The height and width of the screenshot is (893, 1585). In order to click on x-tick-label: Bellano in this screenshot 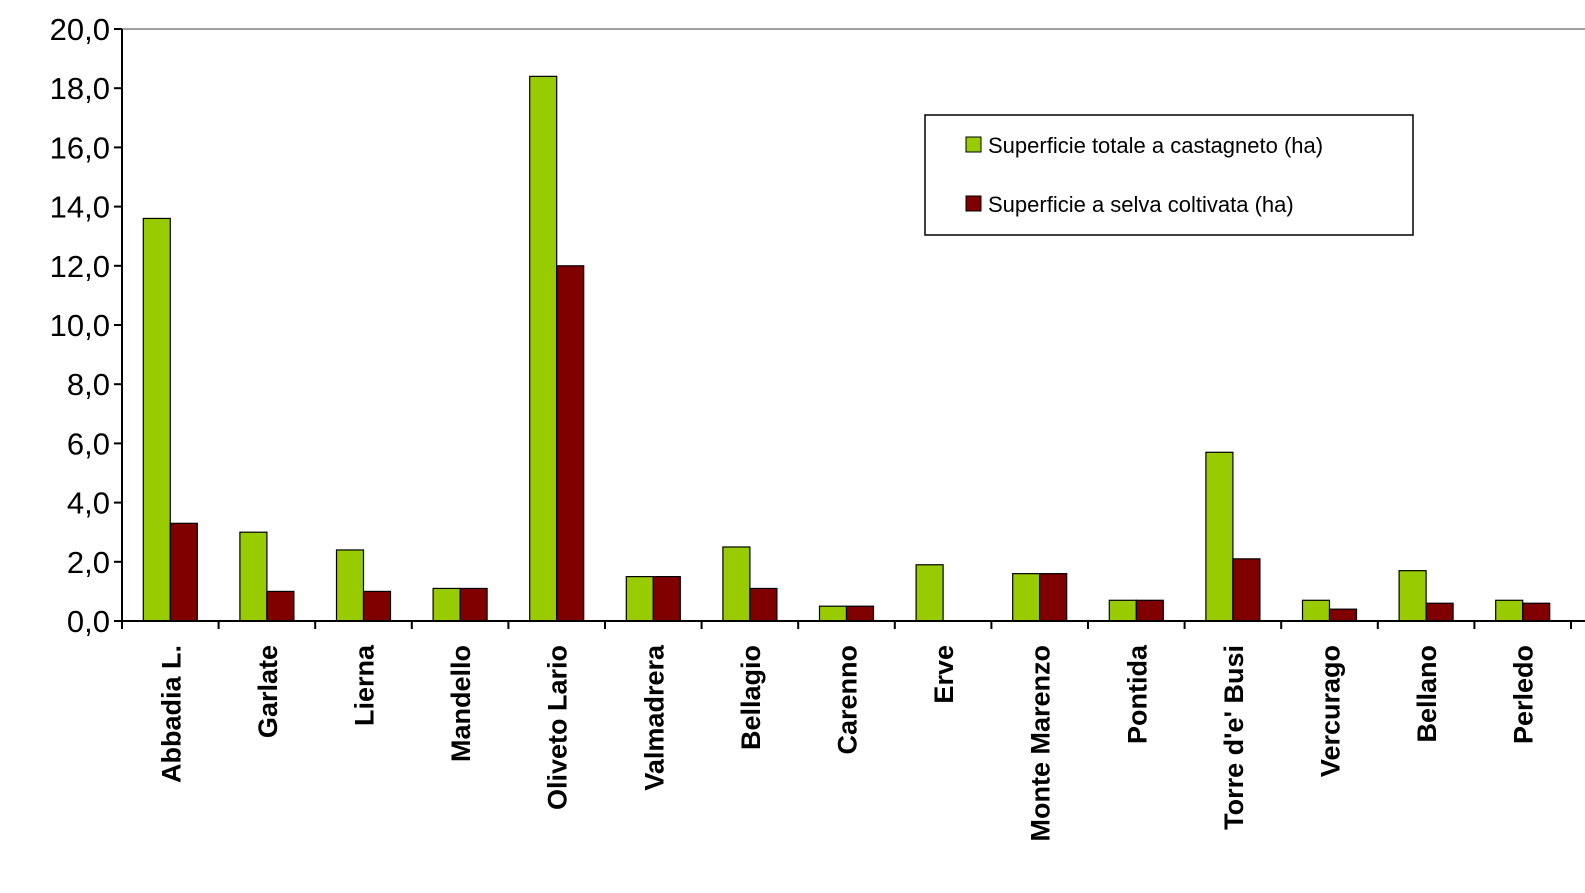, I will do `click(1427, 694)`.